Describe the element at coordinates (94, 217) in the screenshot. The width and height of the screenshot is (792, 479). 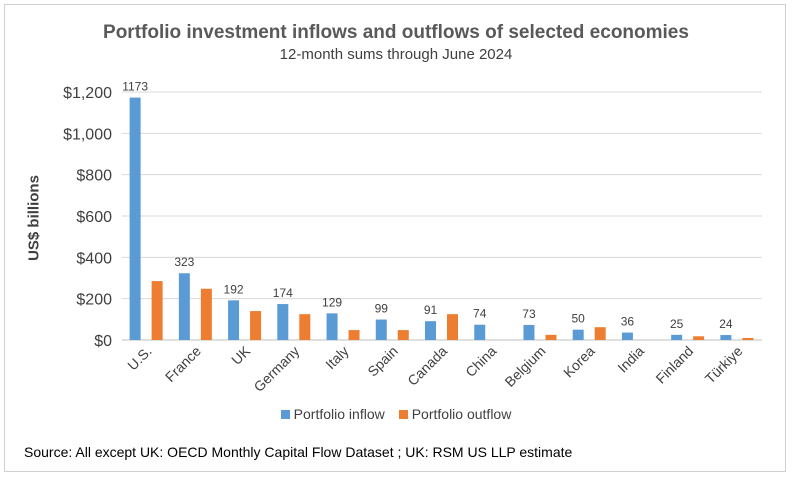
I see `y-tick-label: $600` at that location.